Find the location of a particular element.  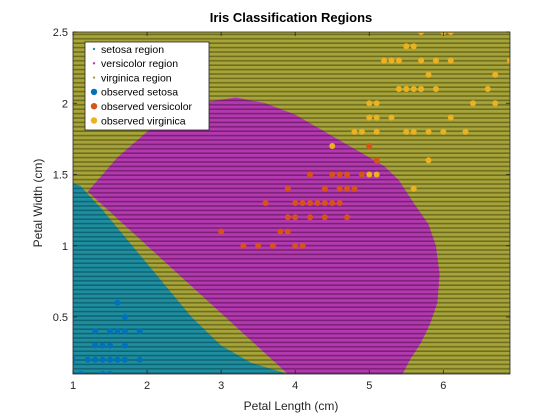

virginica-region-legend-marker is located at coordinates (94, 77).